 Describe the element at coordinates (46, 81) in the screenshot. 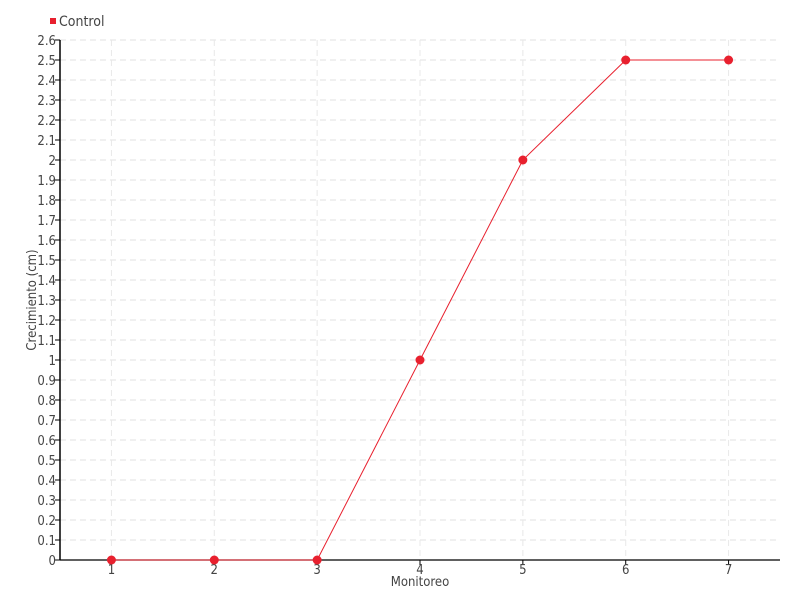

I see `y-tick-label: 2.4` at that location.